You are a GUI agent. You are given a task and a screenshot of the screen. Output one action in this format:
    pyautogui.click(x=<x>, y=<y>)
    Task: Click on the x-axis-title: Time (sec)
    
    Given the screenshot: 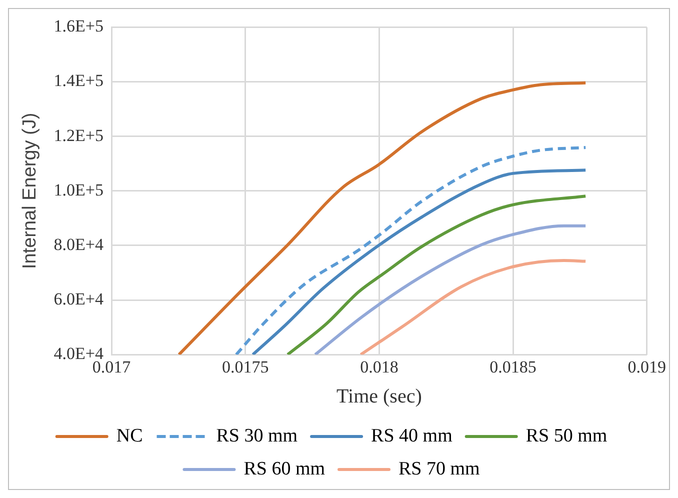 What is the action you would take?
    pyautogui.click(x=379, y=396)
    